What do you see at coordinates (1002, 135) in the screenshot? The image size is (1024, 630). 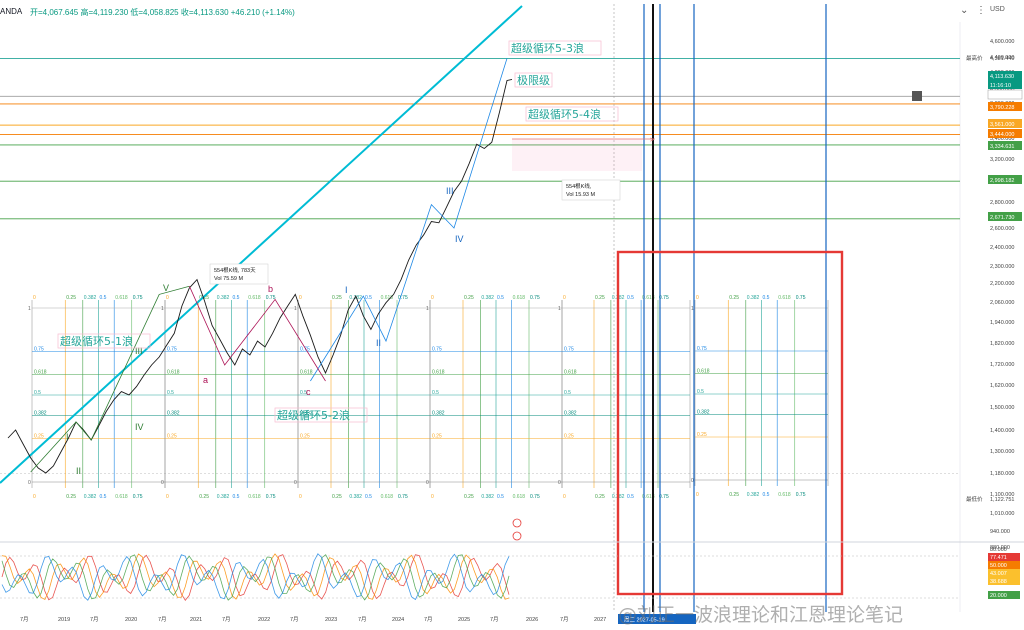 I see `price-tag-value: 3,444.000` at bounding box center [1002, 135].